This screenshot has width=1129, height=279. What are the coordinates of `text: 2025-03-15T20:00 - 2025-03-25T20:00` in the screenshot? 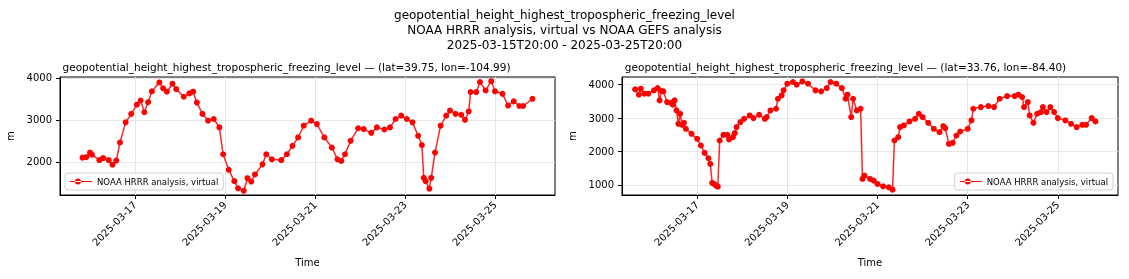 It's located at (564, 45).